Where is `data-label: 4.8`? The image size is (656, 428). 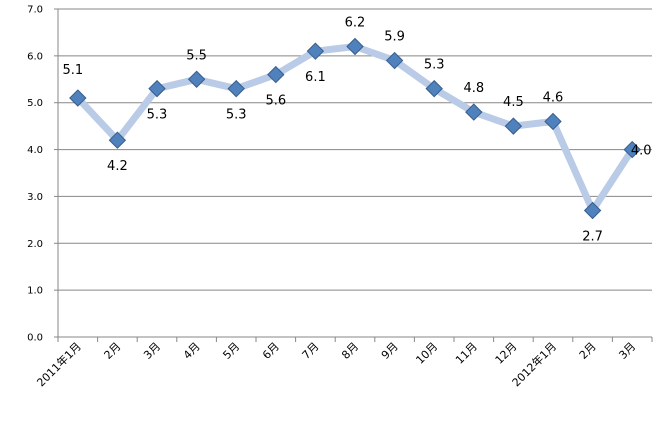 data-label: 4.8 is located at coordinates (473, 88).